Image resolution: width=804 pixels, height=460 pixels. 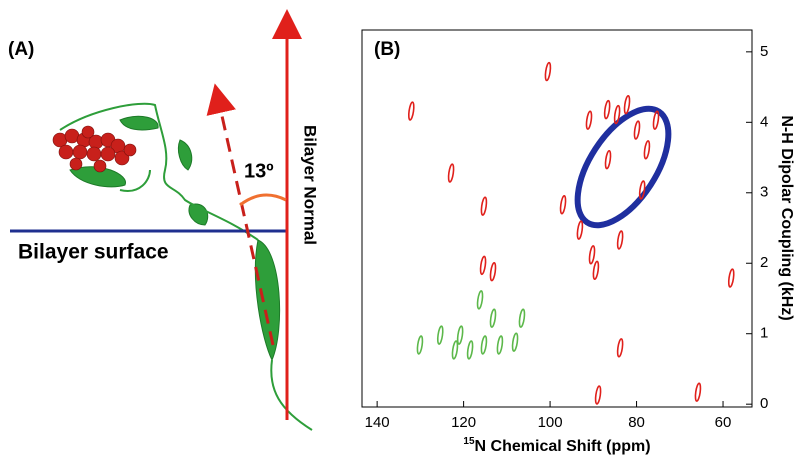 I want to click on x-tick-label: 80, so click(x=636, y=422).